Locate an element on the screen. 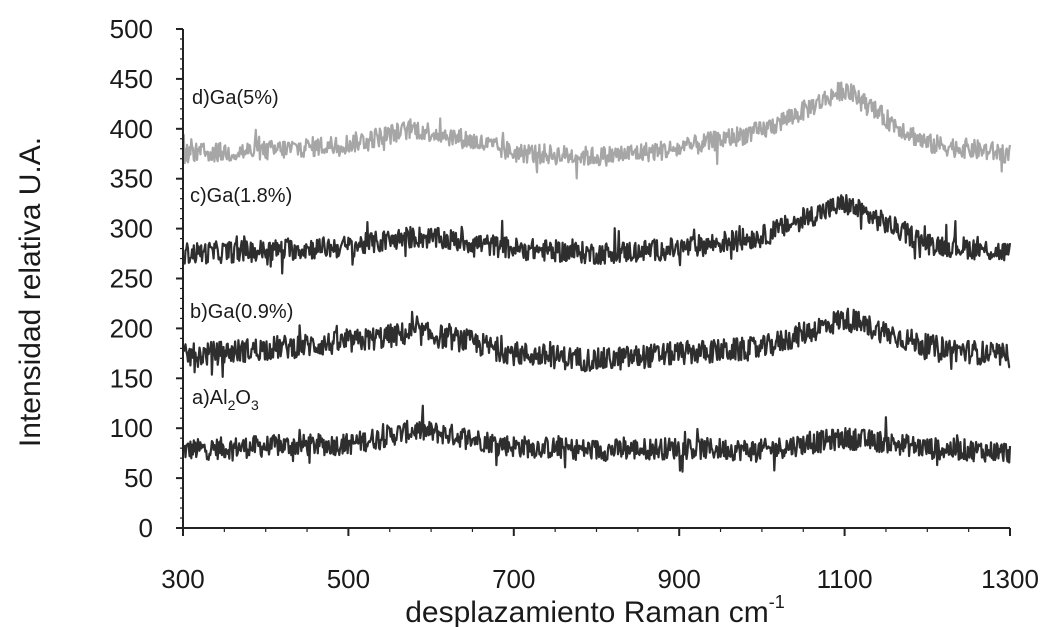 This screenshot has width=1049, height=627. series-label-a-sub1: 2 is located at coordinates (232, 405).